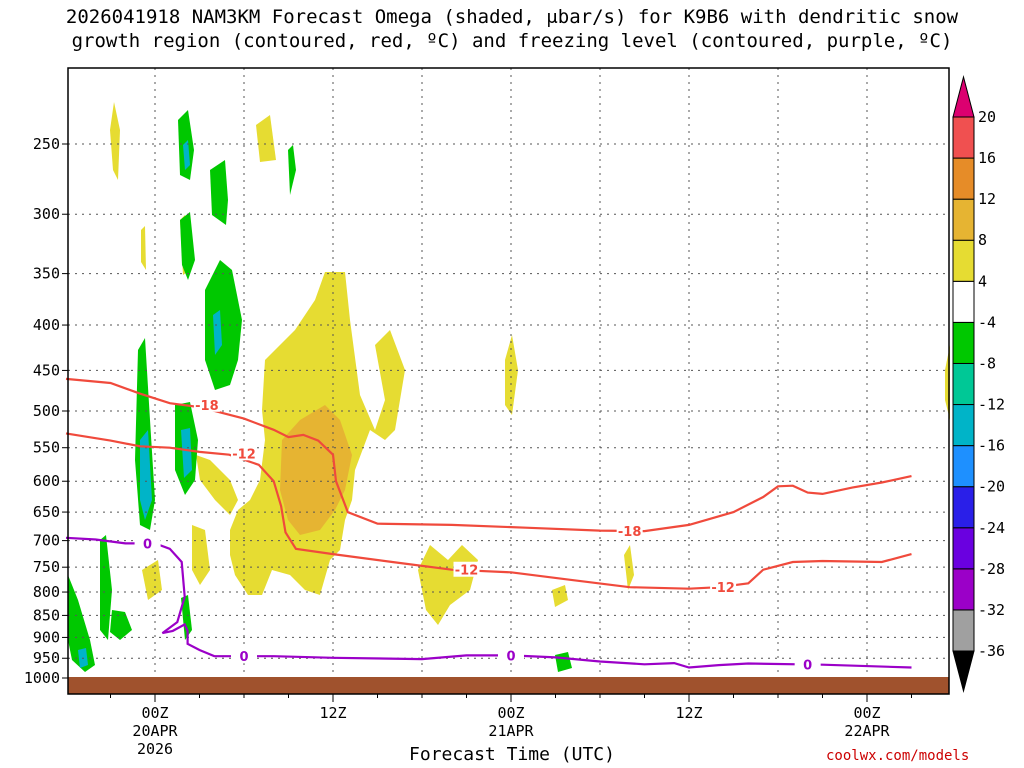 This screenshot has height=768, width=1024. What do you see at coordinates (488, 602) in the screenshot?
I see `contour-freezing-level` at bounding box center [488, 602].